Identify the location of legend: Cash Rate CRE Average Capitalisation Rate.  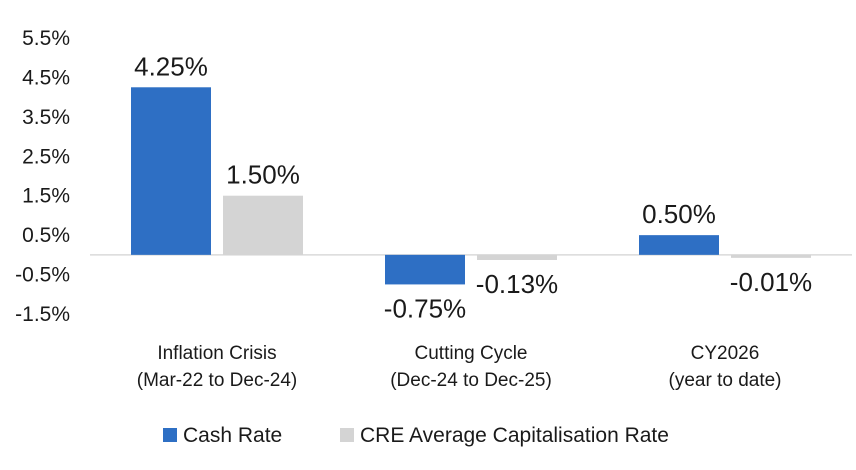
(416, 435).